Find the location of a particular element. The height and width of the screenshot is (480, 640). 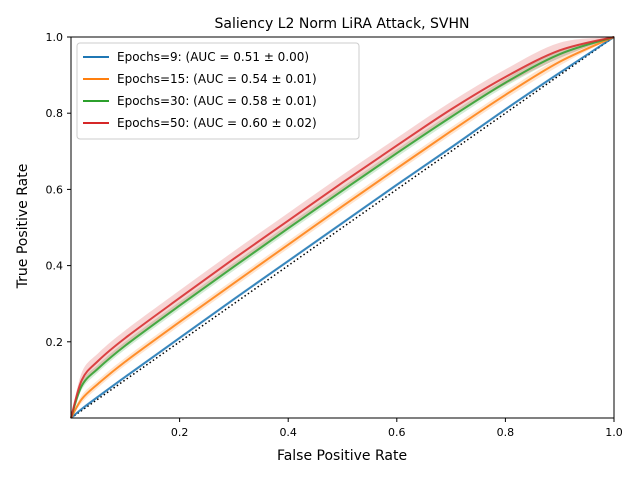

x-tick-label: 0.4 is located at coordinates (288, 432).